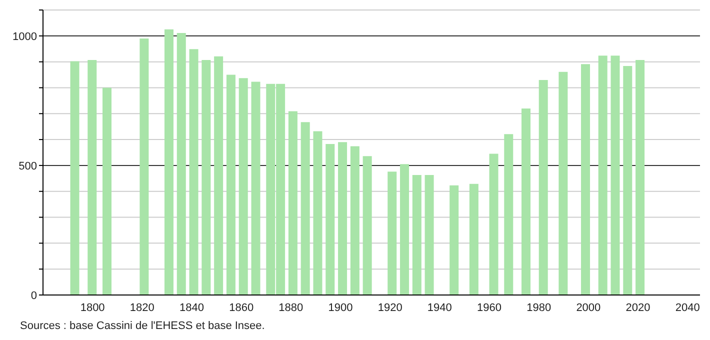  What do you see at coordinates (439, 308) in the screenshot?
I see `x-tick-label: 1940` at bounding box center [439, 308].